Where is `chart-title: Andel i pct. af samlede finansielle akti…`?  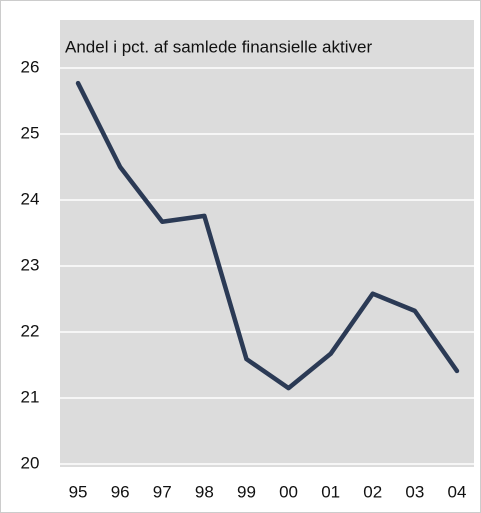 chart-title: Andel i pct. af samlede finansielle akti… is located at coordinates (218, 46).